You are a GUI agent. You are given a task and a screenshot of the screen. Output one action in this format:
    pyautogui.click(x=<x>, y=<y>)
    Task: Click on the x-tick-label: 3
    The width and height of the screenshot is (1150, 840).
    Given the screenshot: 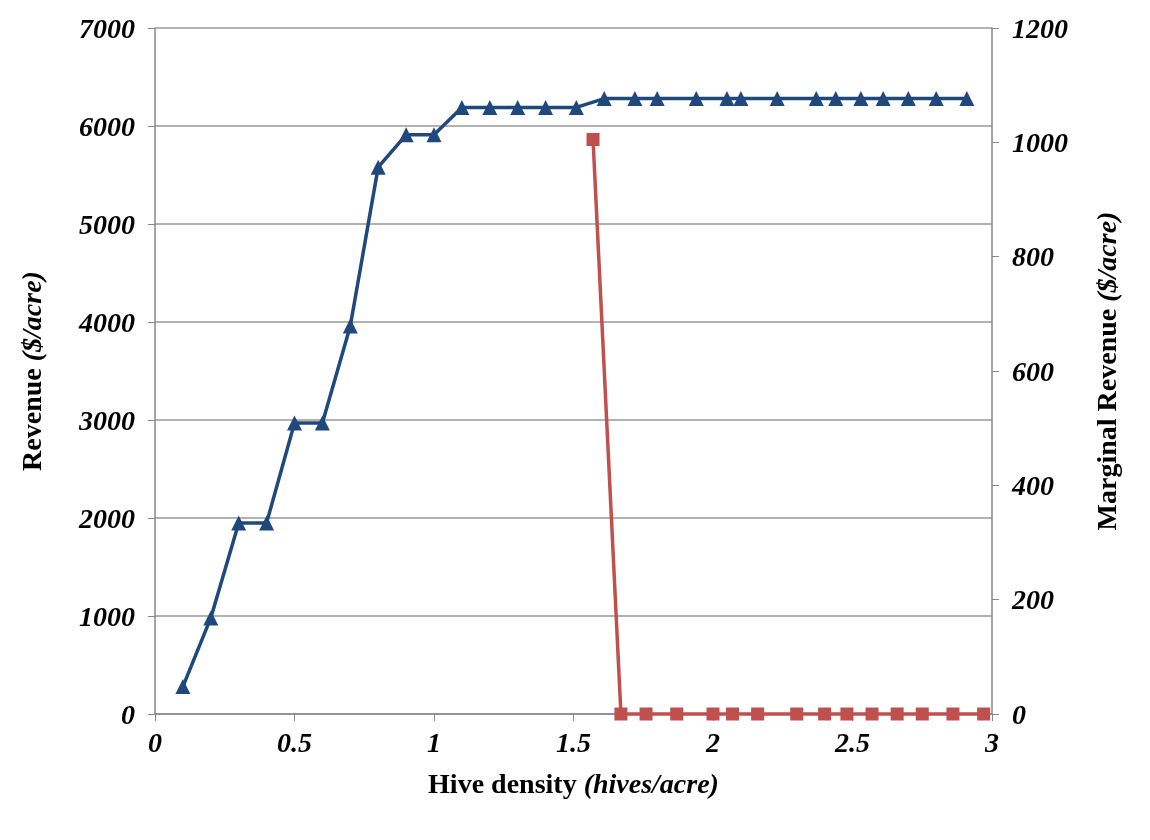 What is the action you would take?
    pyautogui.click(x=991, y=742)
    